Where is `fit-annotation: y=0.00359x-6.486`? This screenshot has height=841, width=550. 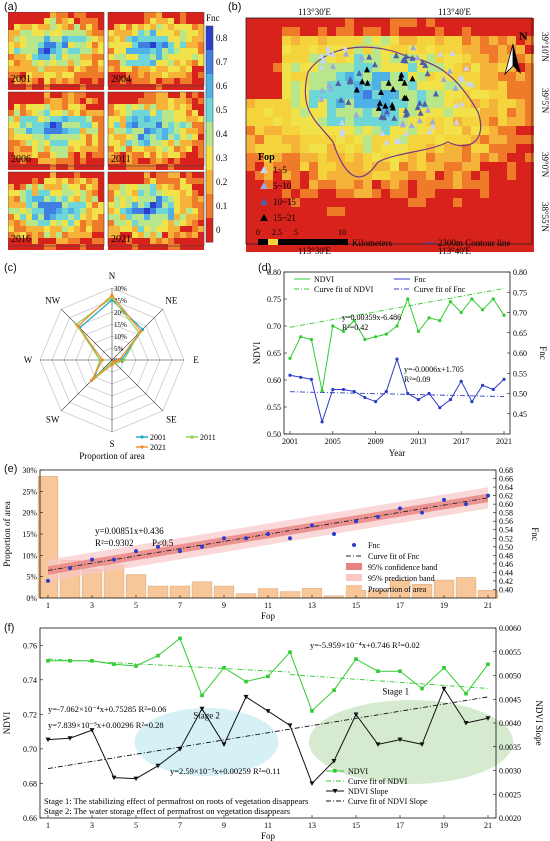 fit-annotation: y=0.00359x-6.486 is located at coordinates (371, 317).